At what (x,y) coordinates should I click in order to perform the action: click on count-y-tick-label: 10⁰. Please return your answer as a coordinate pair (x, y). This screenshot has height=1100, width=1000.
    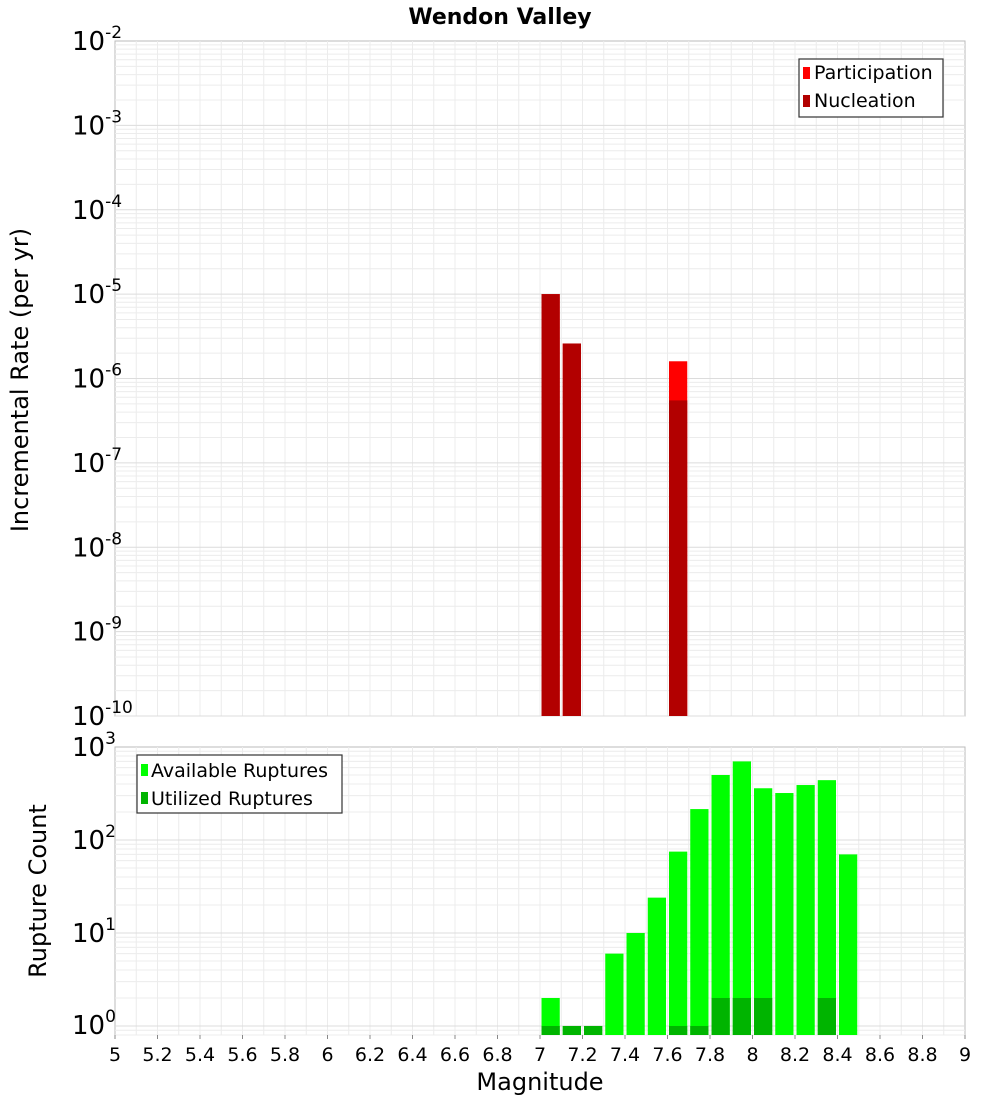
    Looking at the image, I should click on (94, 1024).